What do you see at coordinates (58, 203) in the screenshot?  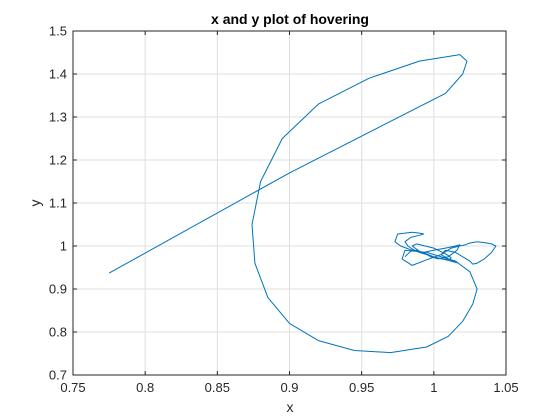 I see `y-tick-label: 1.1` at bounding box center [58, 203].